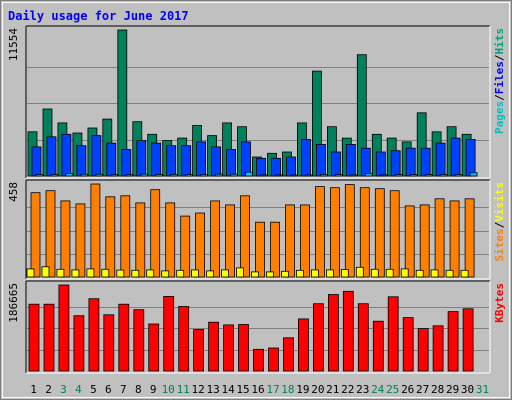  Describe the element at coordinates (138, 389) in the screenshot. I see `x-tick-label-day-8: 8` at that location.